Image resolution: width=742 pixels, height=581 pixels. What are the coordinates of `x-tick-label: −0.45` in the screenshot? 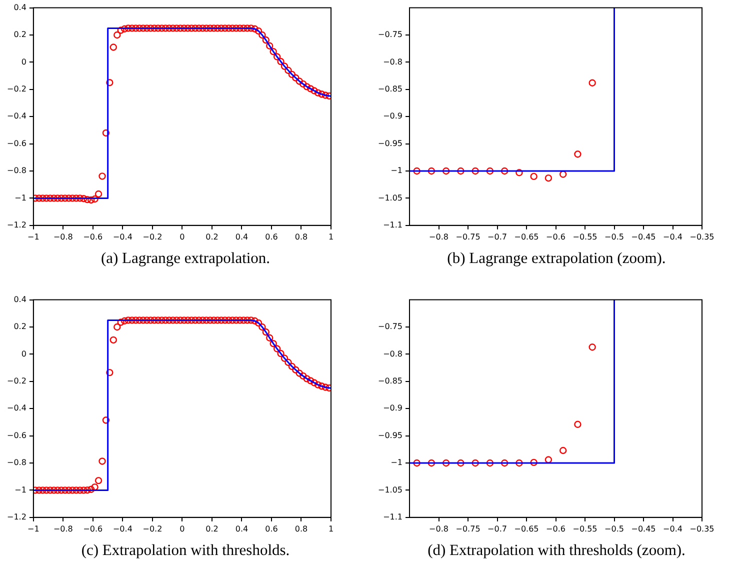 It's located at (643, 529).